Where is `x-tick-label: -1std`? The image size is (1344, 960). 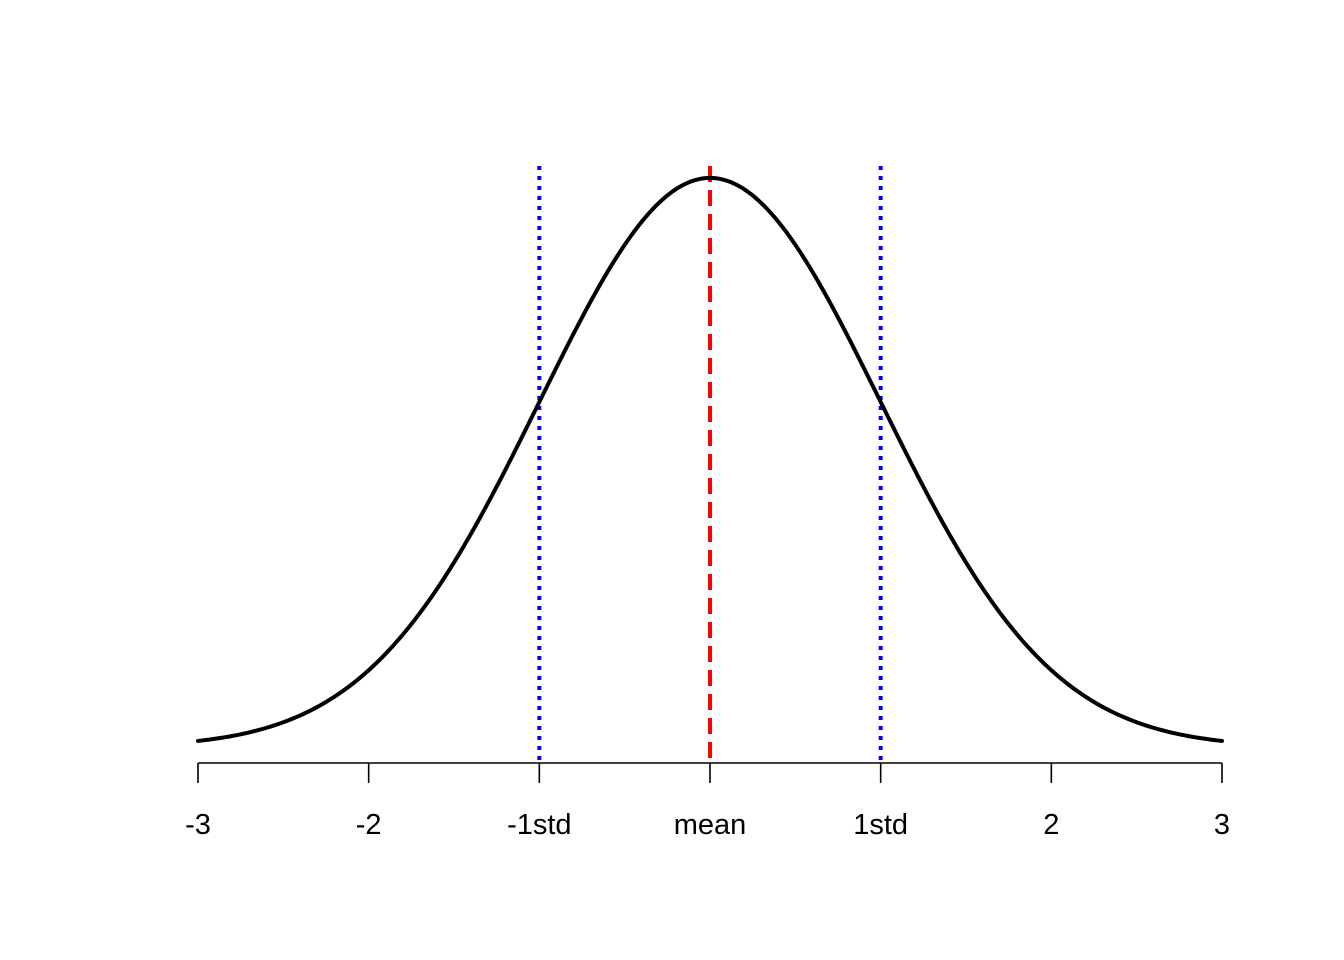
x-tick-label: -1std is located at coordinates (539, 825).